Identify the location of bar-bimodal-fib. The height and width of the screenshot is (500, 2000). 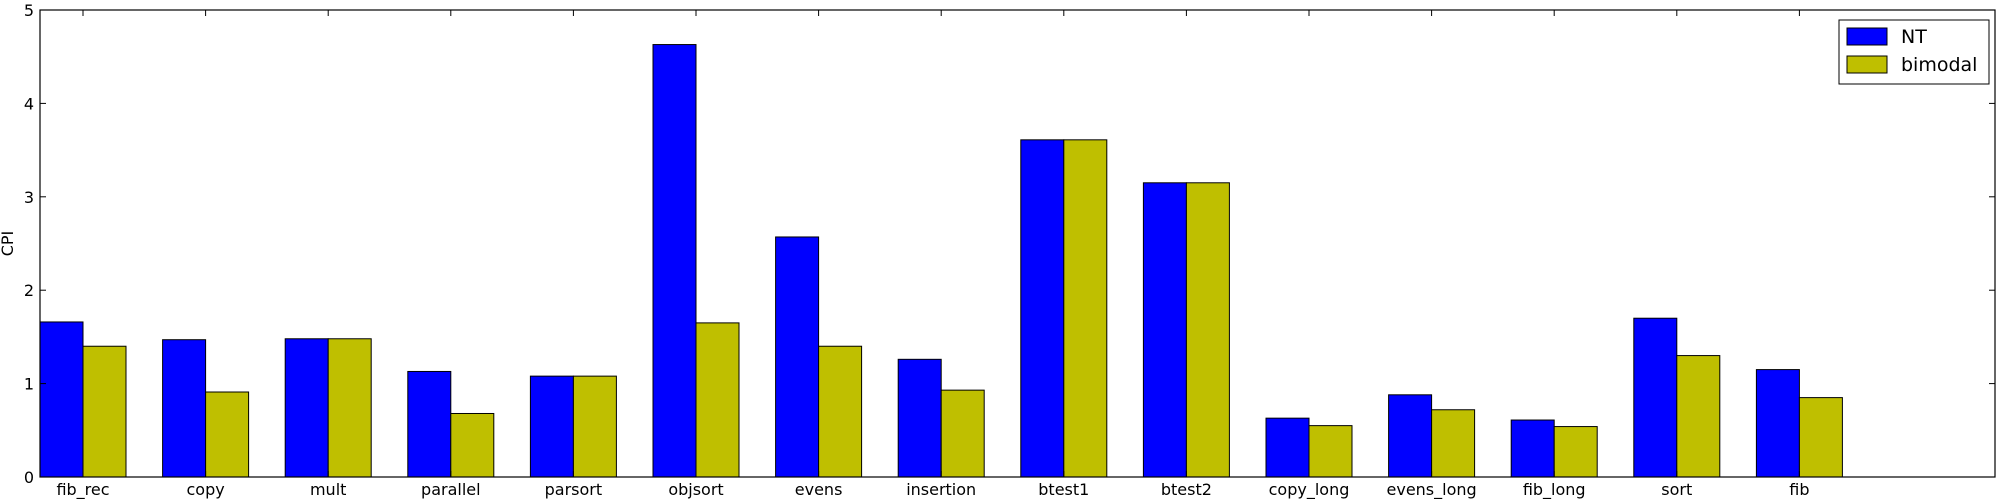
(1820, 437).